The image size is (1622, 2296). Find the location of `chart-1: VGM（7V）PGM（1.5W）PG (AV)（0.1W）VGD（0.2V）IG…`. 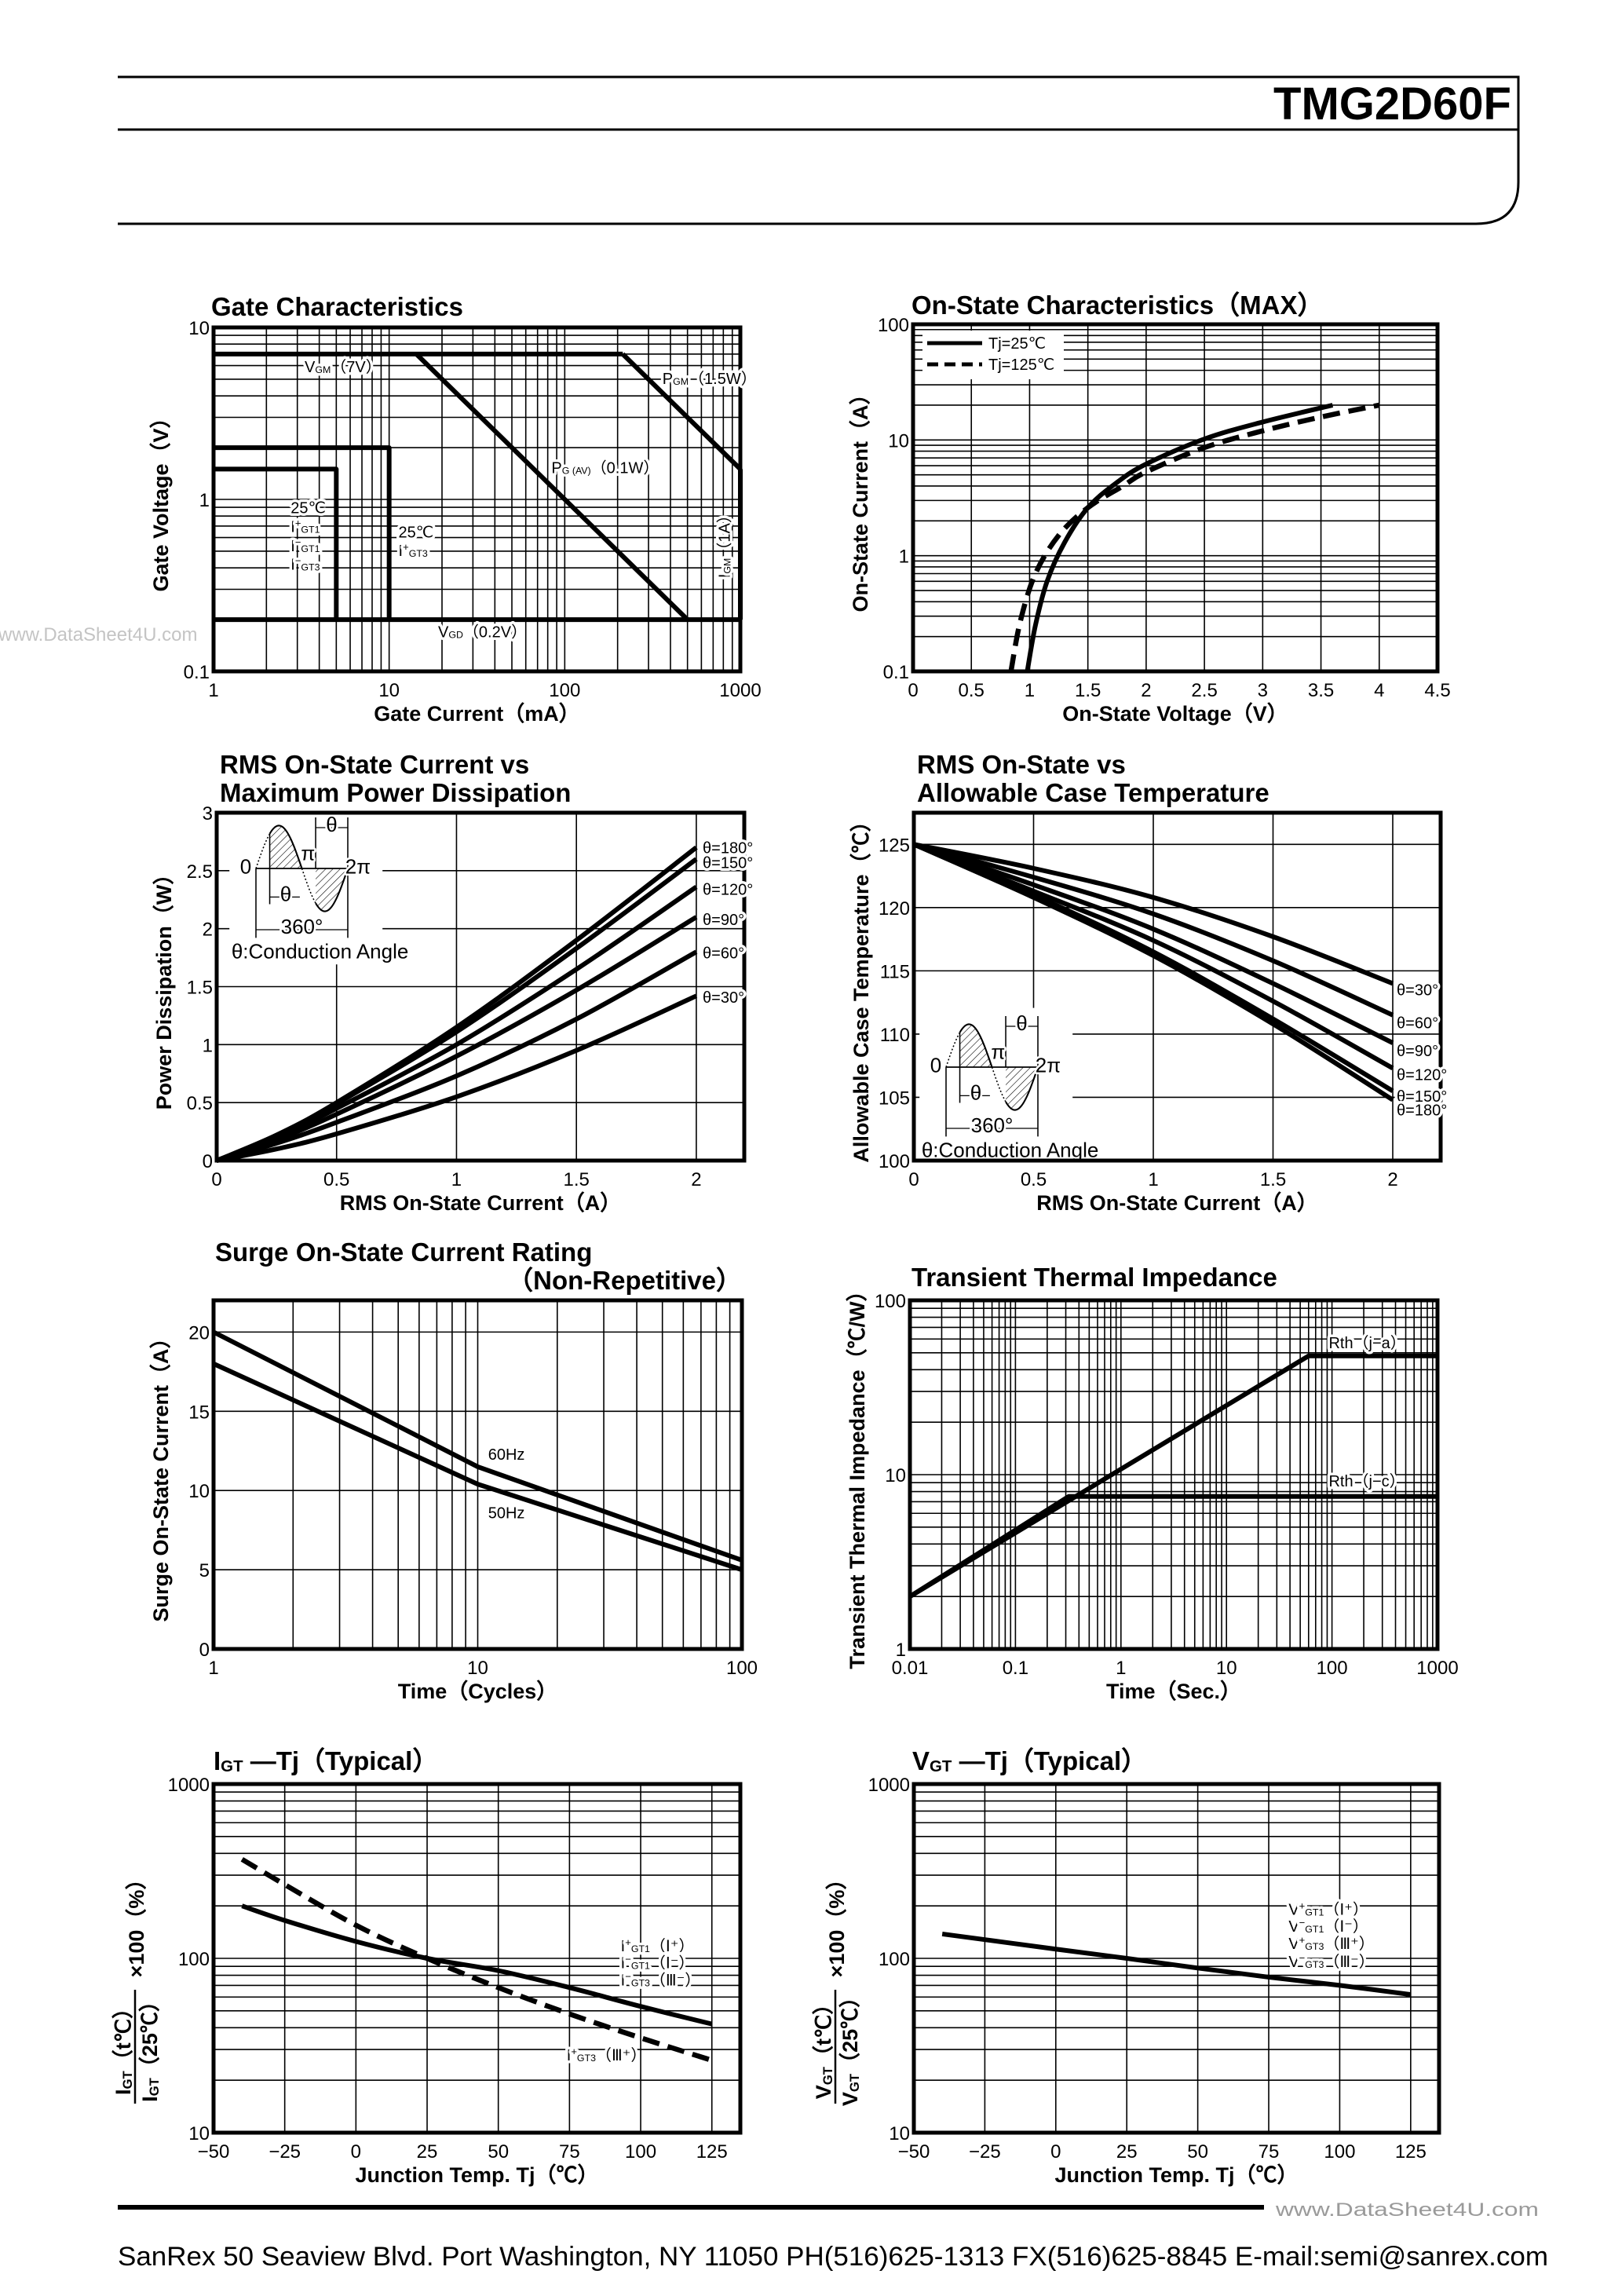

chart-1: VGM（7V）PGM（1.5W）PG (AV)（0.1W）VGD（0.2V）IG… is located at coordinates (455, 509).